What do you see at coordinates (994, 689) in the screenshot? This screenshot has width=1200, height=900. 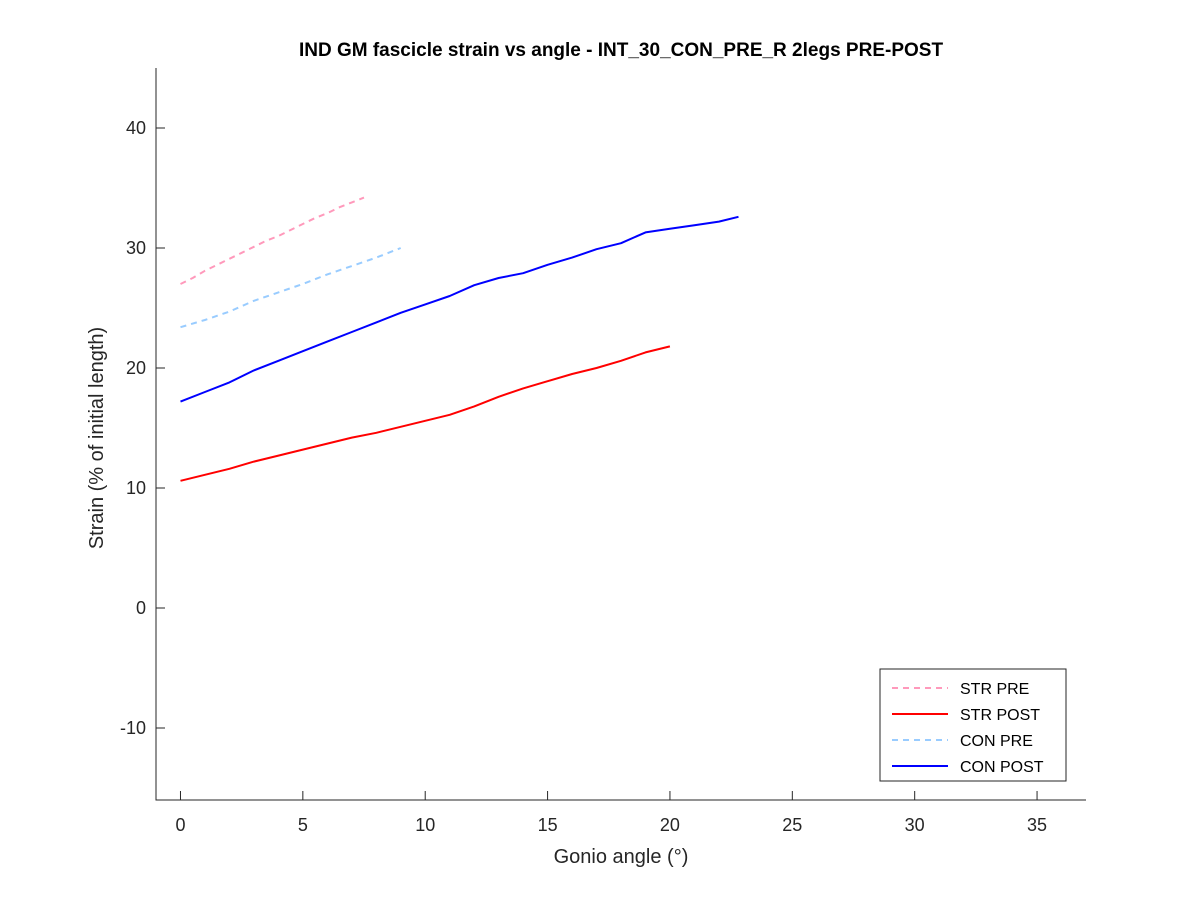 I see `legend-label: STR PRE` at bounding box center [994, 689].